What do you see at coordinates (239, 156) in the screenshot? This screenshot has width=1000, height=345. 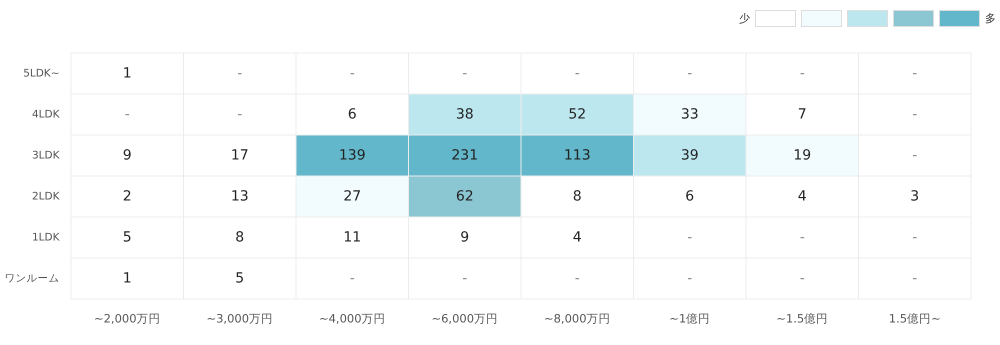 I see `data-label: 17` at bounding box center [239, 156].